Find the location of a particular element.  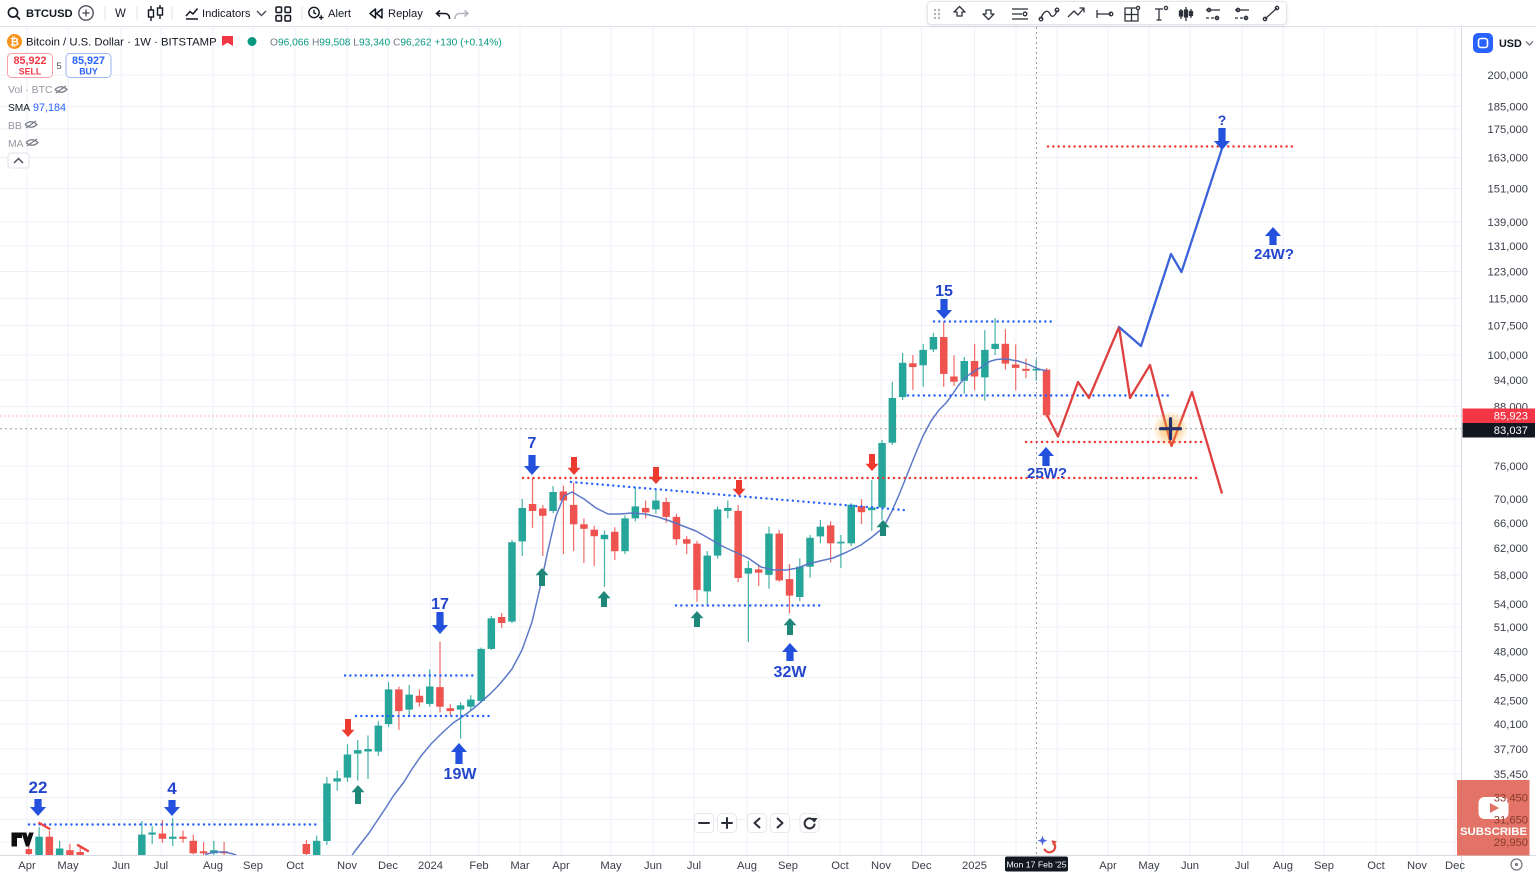

svg-text: 66,000 is located at coordinates (1511, 524).